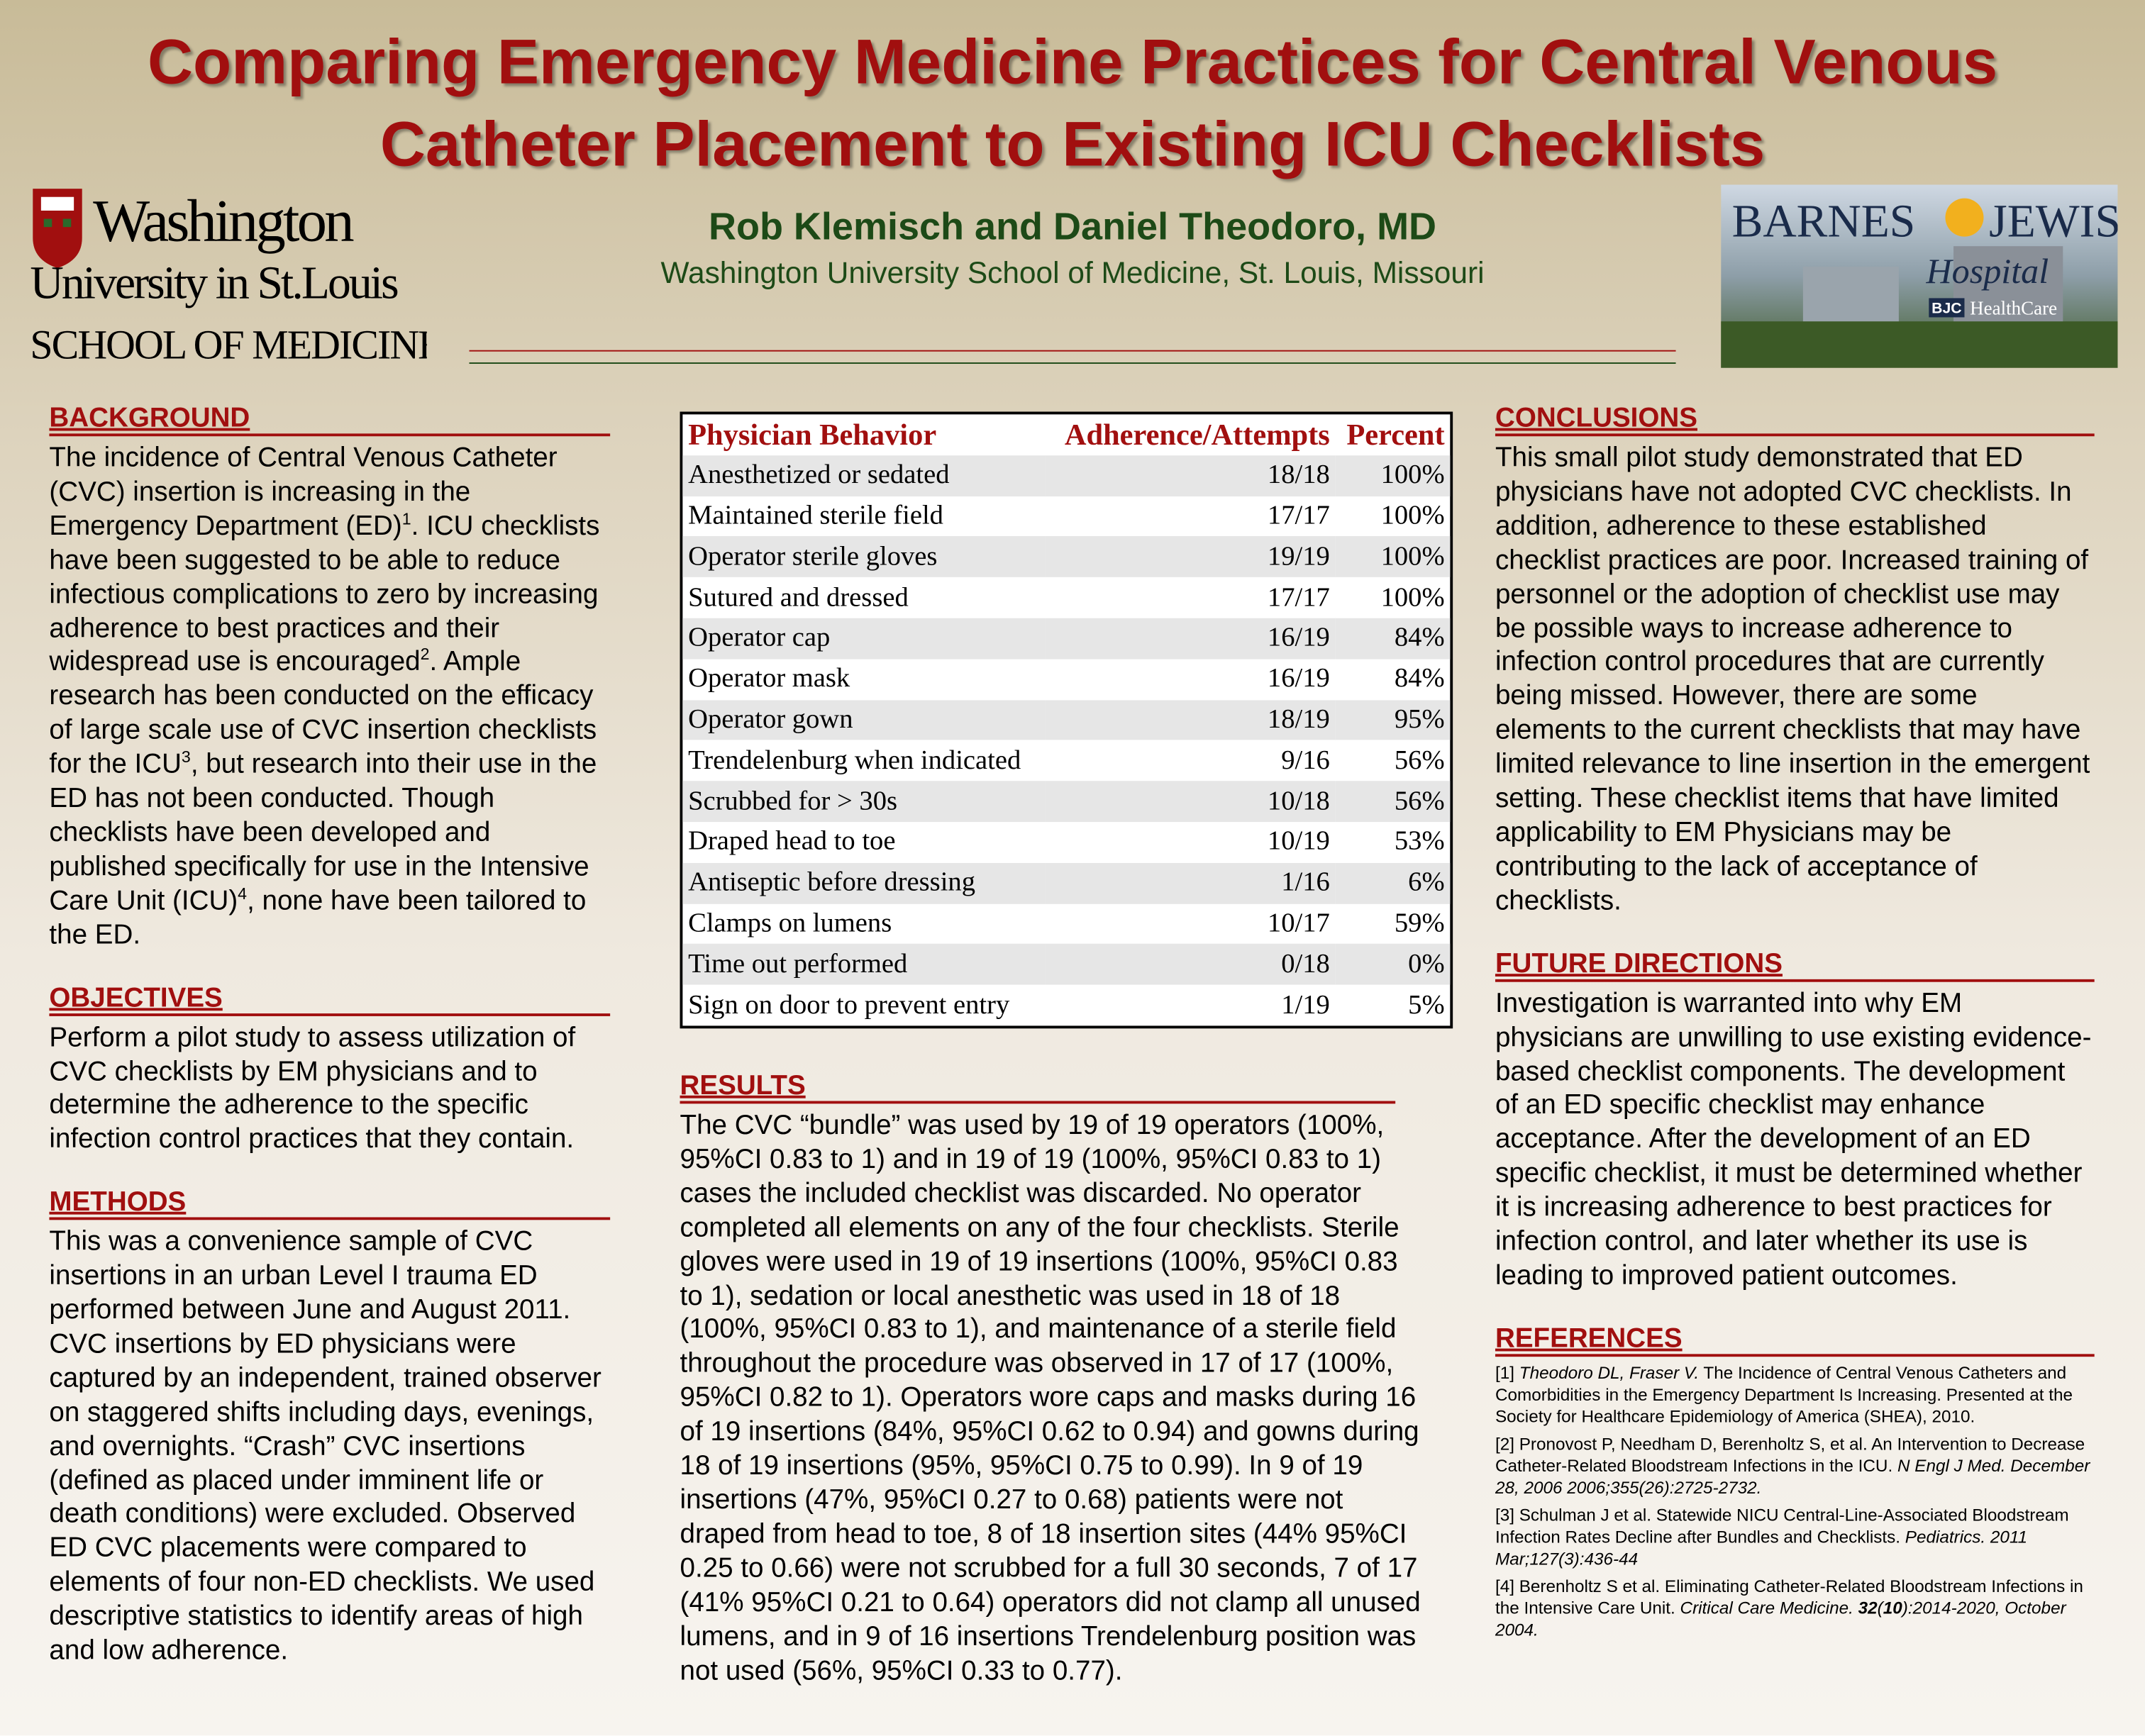 Image resolution: width=2145 pixels, height=1736 pixels. I want to click on citation: 2, so click(425, 654).